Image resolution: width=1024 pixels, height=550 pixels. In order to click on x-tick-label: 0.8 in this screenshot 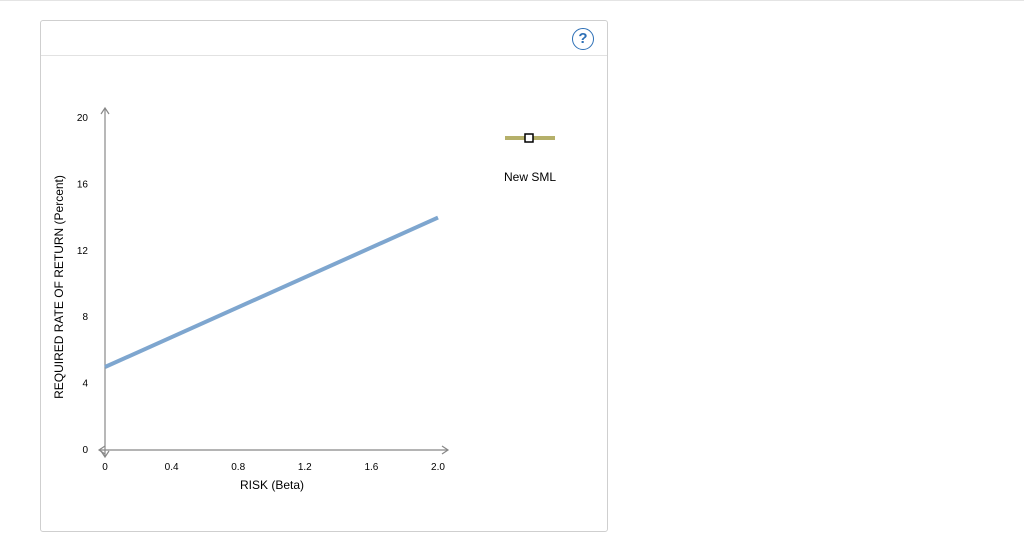, I will do `click(238, 467)`.